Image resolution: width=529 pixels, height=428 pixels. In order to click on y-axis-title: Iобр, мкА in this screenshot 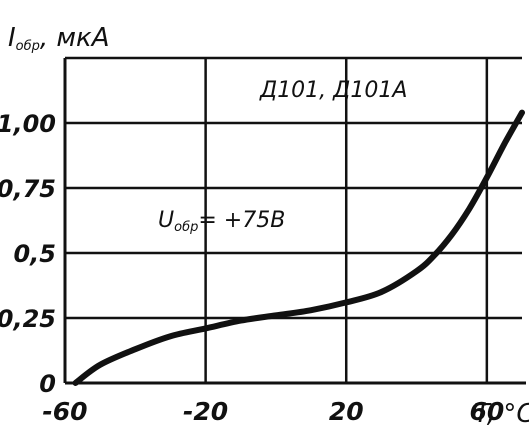, I will do `click(59, 38)`.